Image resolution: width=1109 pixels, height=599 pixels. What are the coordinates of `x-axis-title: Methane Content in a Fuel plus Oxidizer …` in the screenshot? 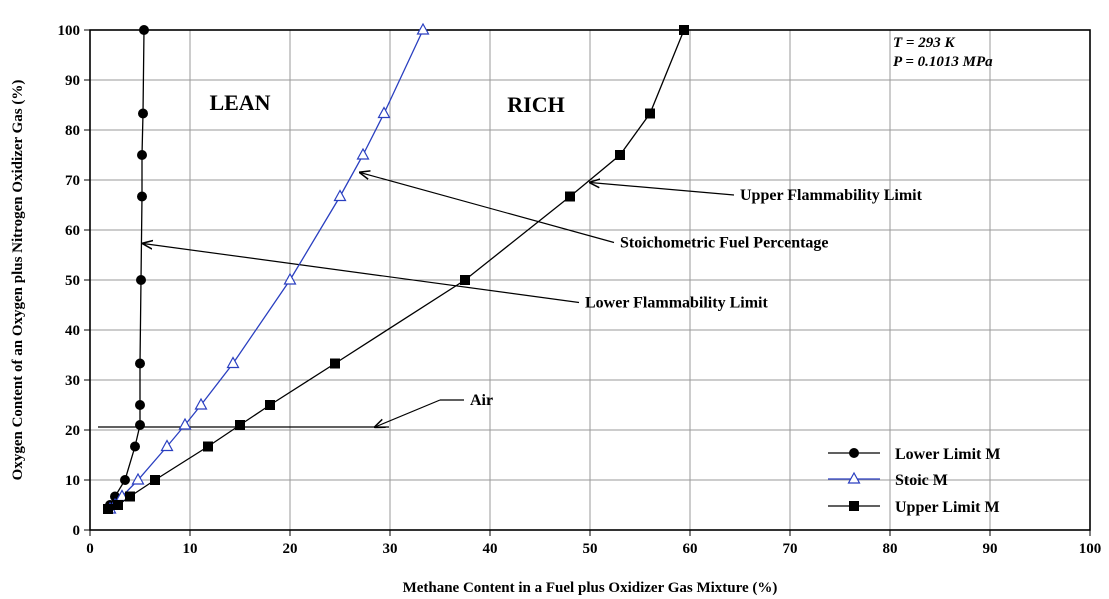 It's located at (590, 588).